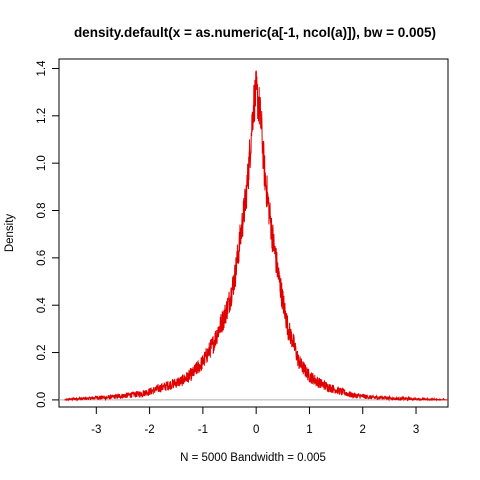 The width and height of the screenshot is (480, 480). I want to click on y-tick-label: 0.2, so click(42, 353).